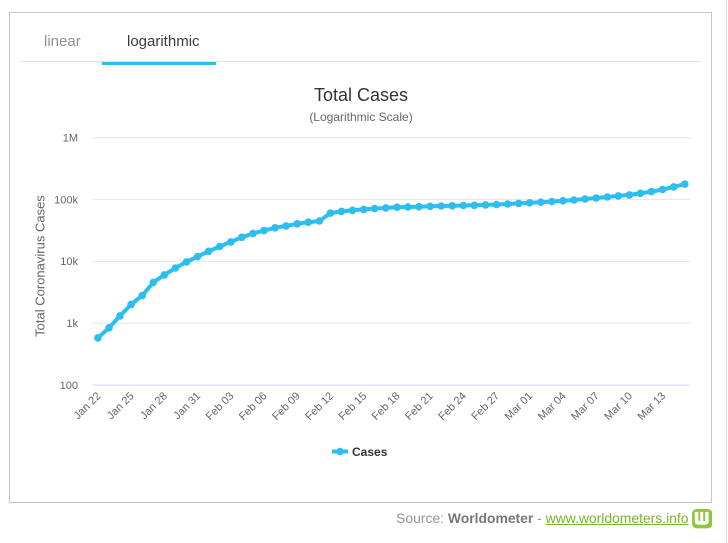 This screenshot has width=728, height=543. Describe the element at coordinates (652, 406) in the screenshot. I see `svg-text: Mar 13` at that location.